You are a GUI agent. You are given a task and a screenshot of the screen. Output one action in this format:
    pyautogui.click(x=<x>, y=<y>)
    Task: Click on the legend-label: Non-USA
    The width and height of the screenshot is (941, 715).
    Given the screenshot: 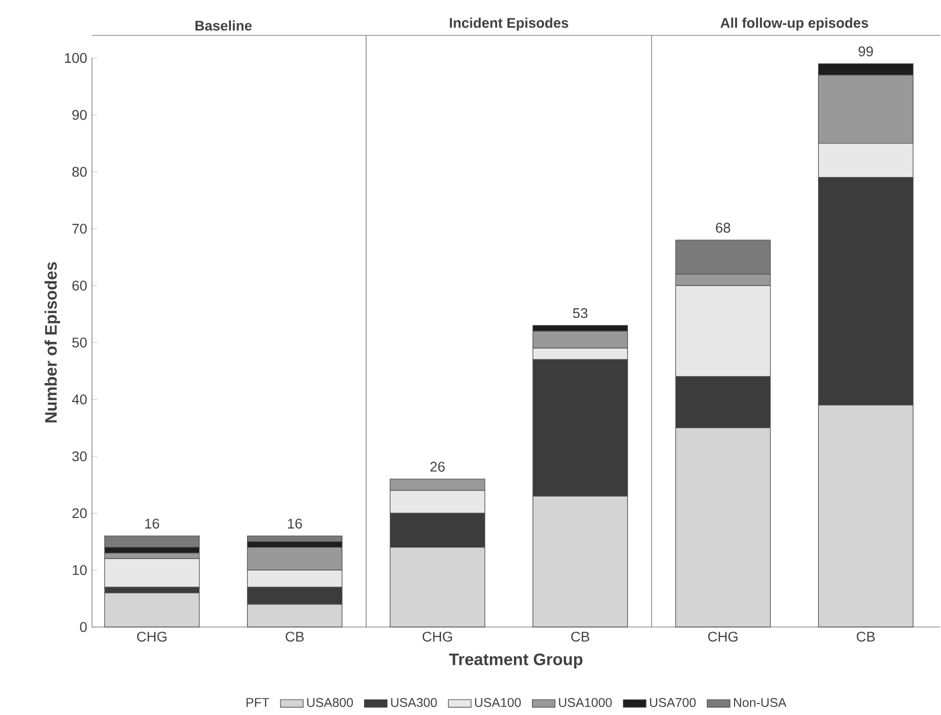 What is the action you would take?
    pyautogui.click(x=760, y=703)
    